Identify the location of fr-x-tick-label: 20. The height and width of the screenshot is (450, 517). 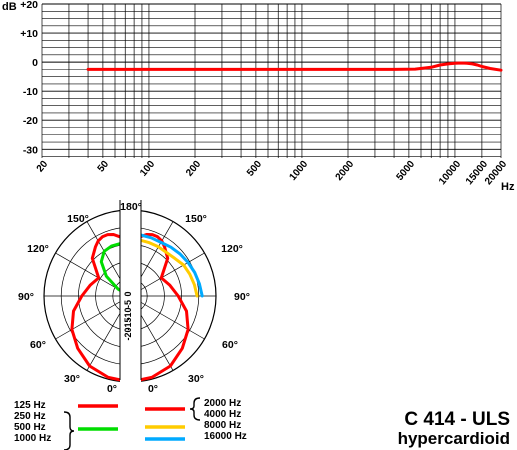
(43, 167).